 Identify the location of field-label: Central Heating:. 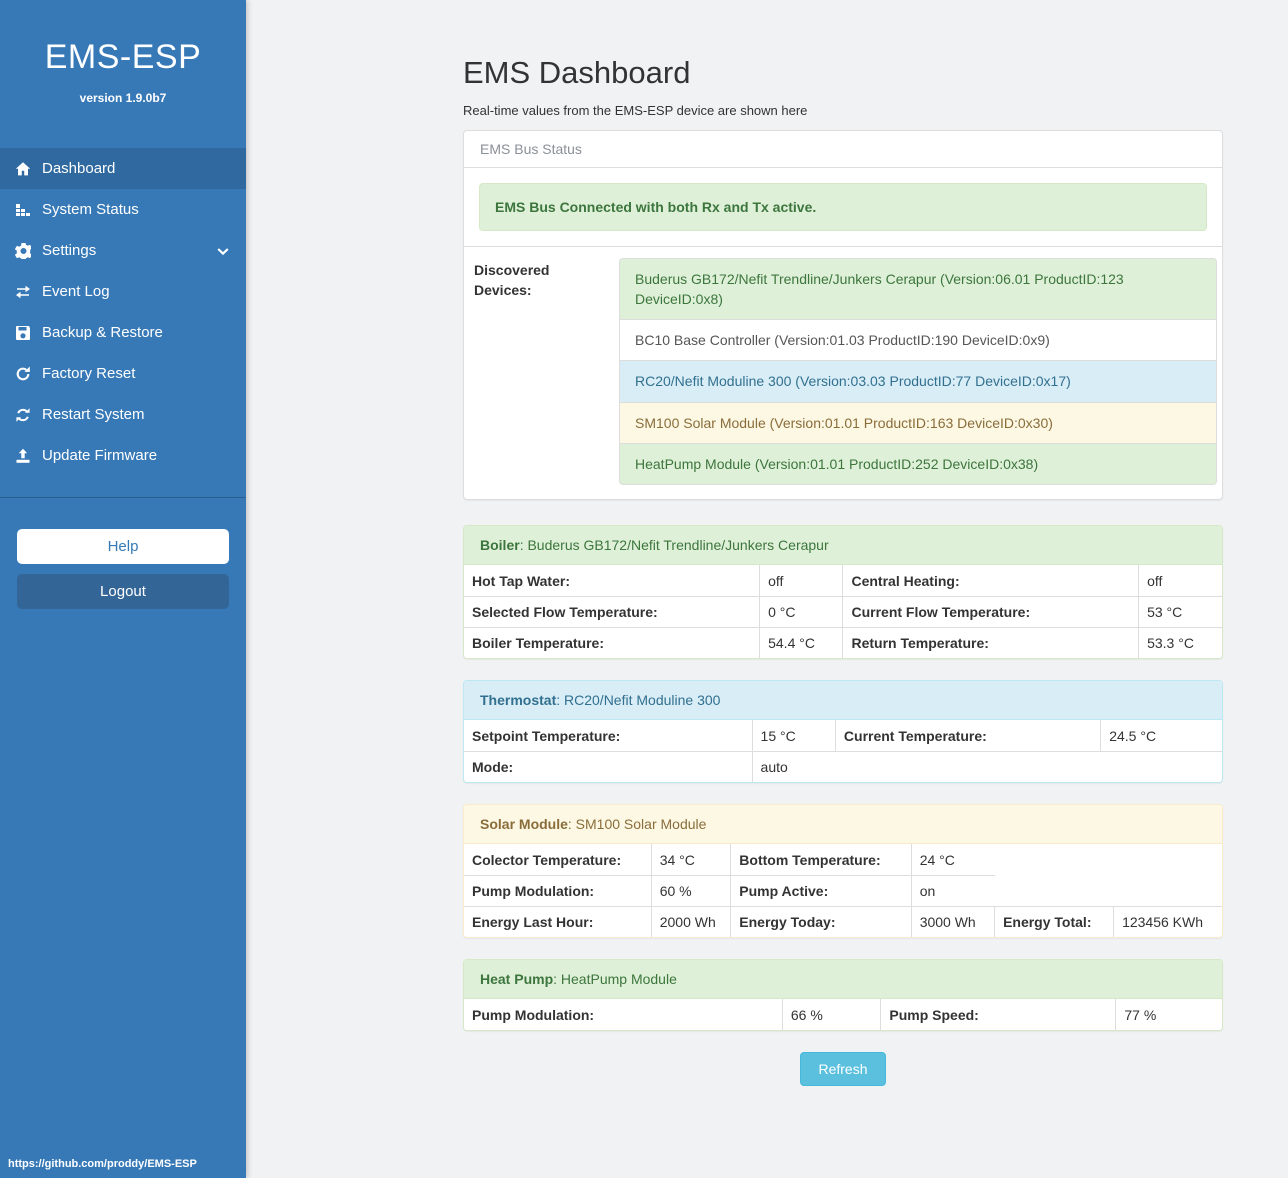
(990, 581).